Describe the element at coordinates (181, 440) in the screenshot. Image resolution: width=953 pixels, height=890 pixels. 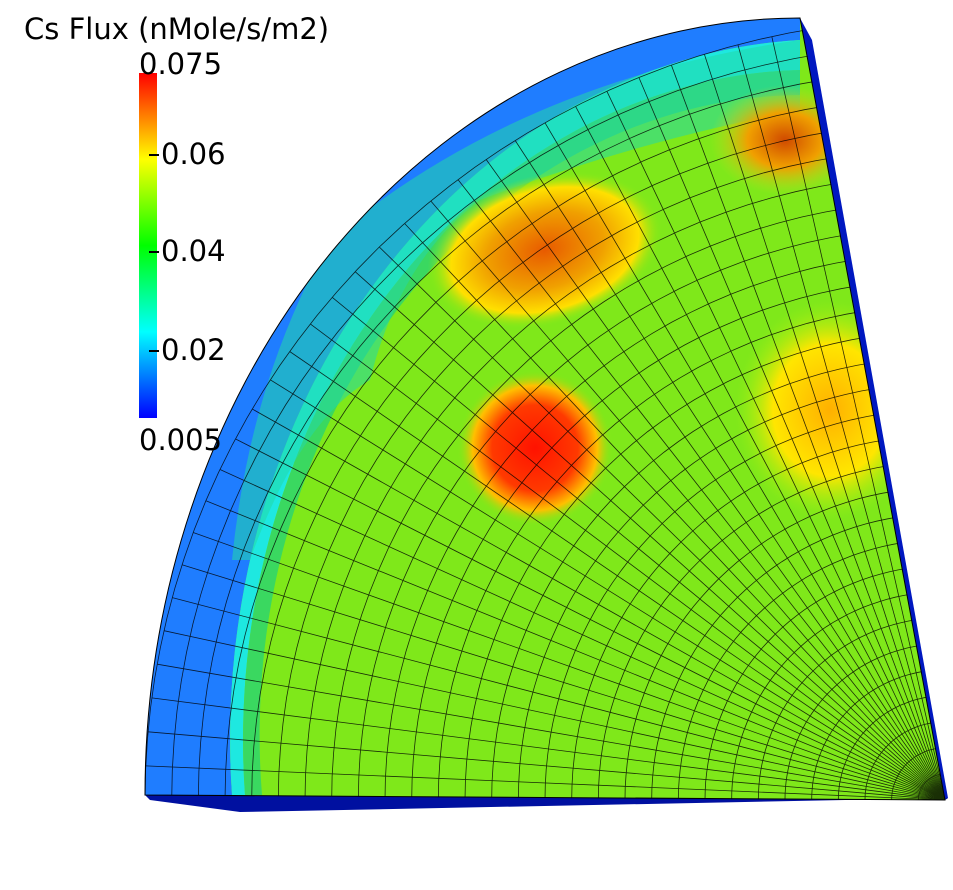
I see `colorbar-min-label: 0.005` at that location.